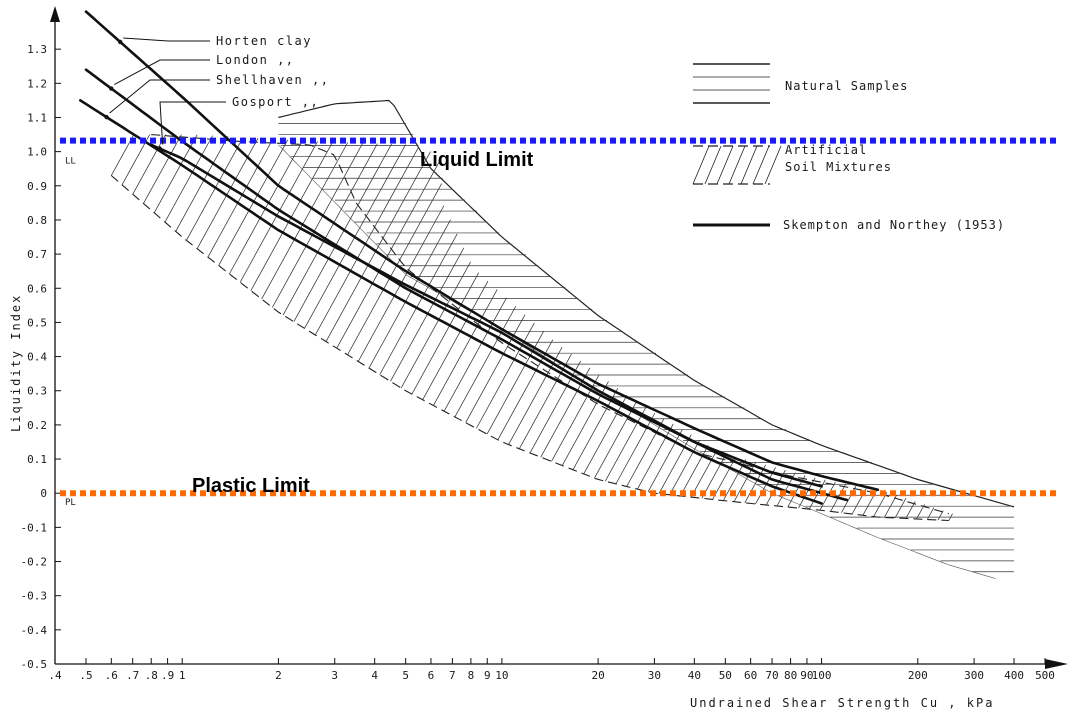 The image size is (1075, 717). Describe the element at coordinates (37, 117) in the screenshot. I see `y-tick-label: 1.1` at that location.